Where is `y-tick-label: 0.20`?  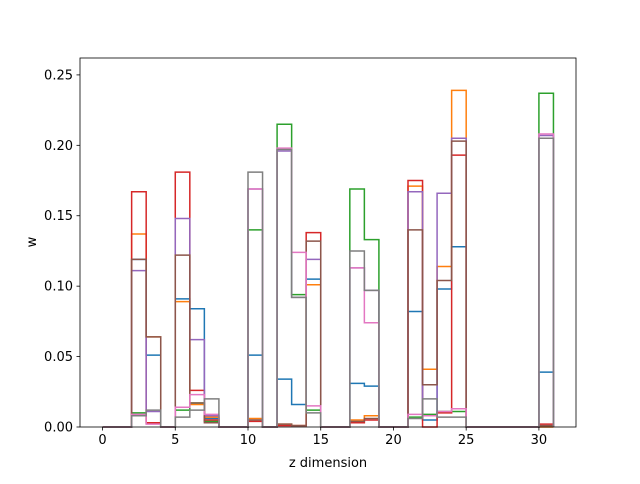 y-tick-label: 0.20 is located at coordinates (58, 146).